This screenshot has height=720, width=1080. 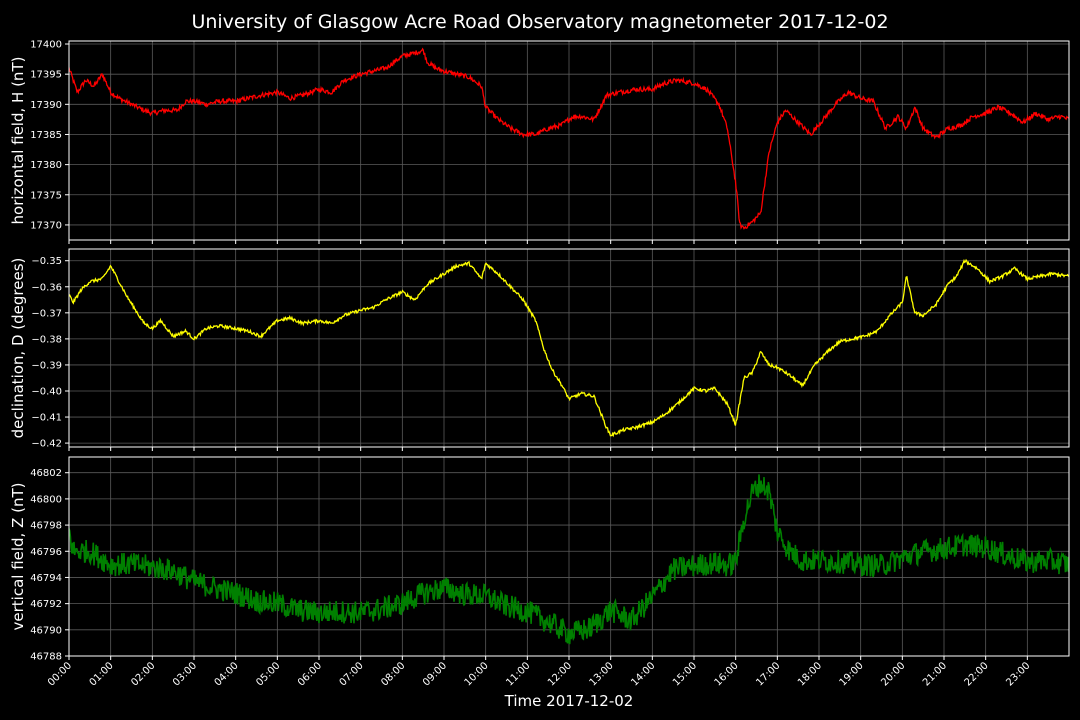 I want to click on y-tick-label: −0.37, so click(x=46, y=313).